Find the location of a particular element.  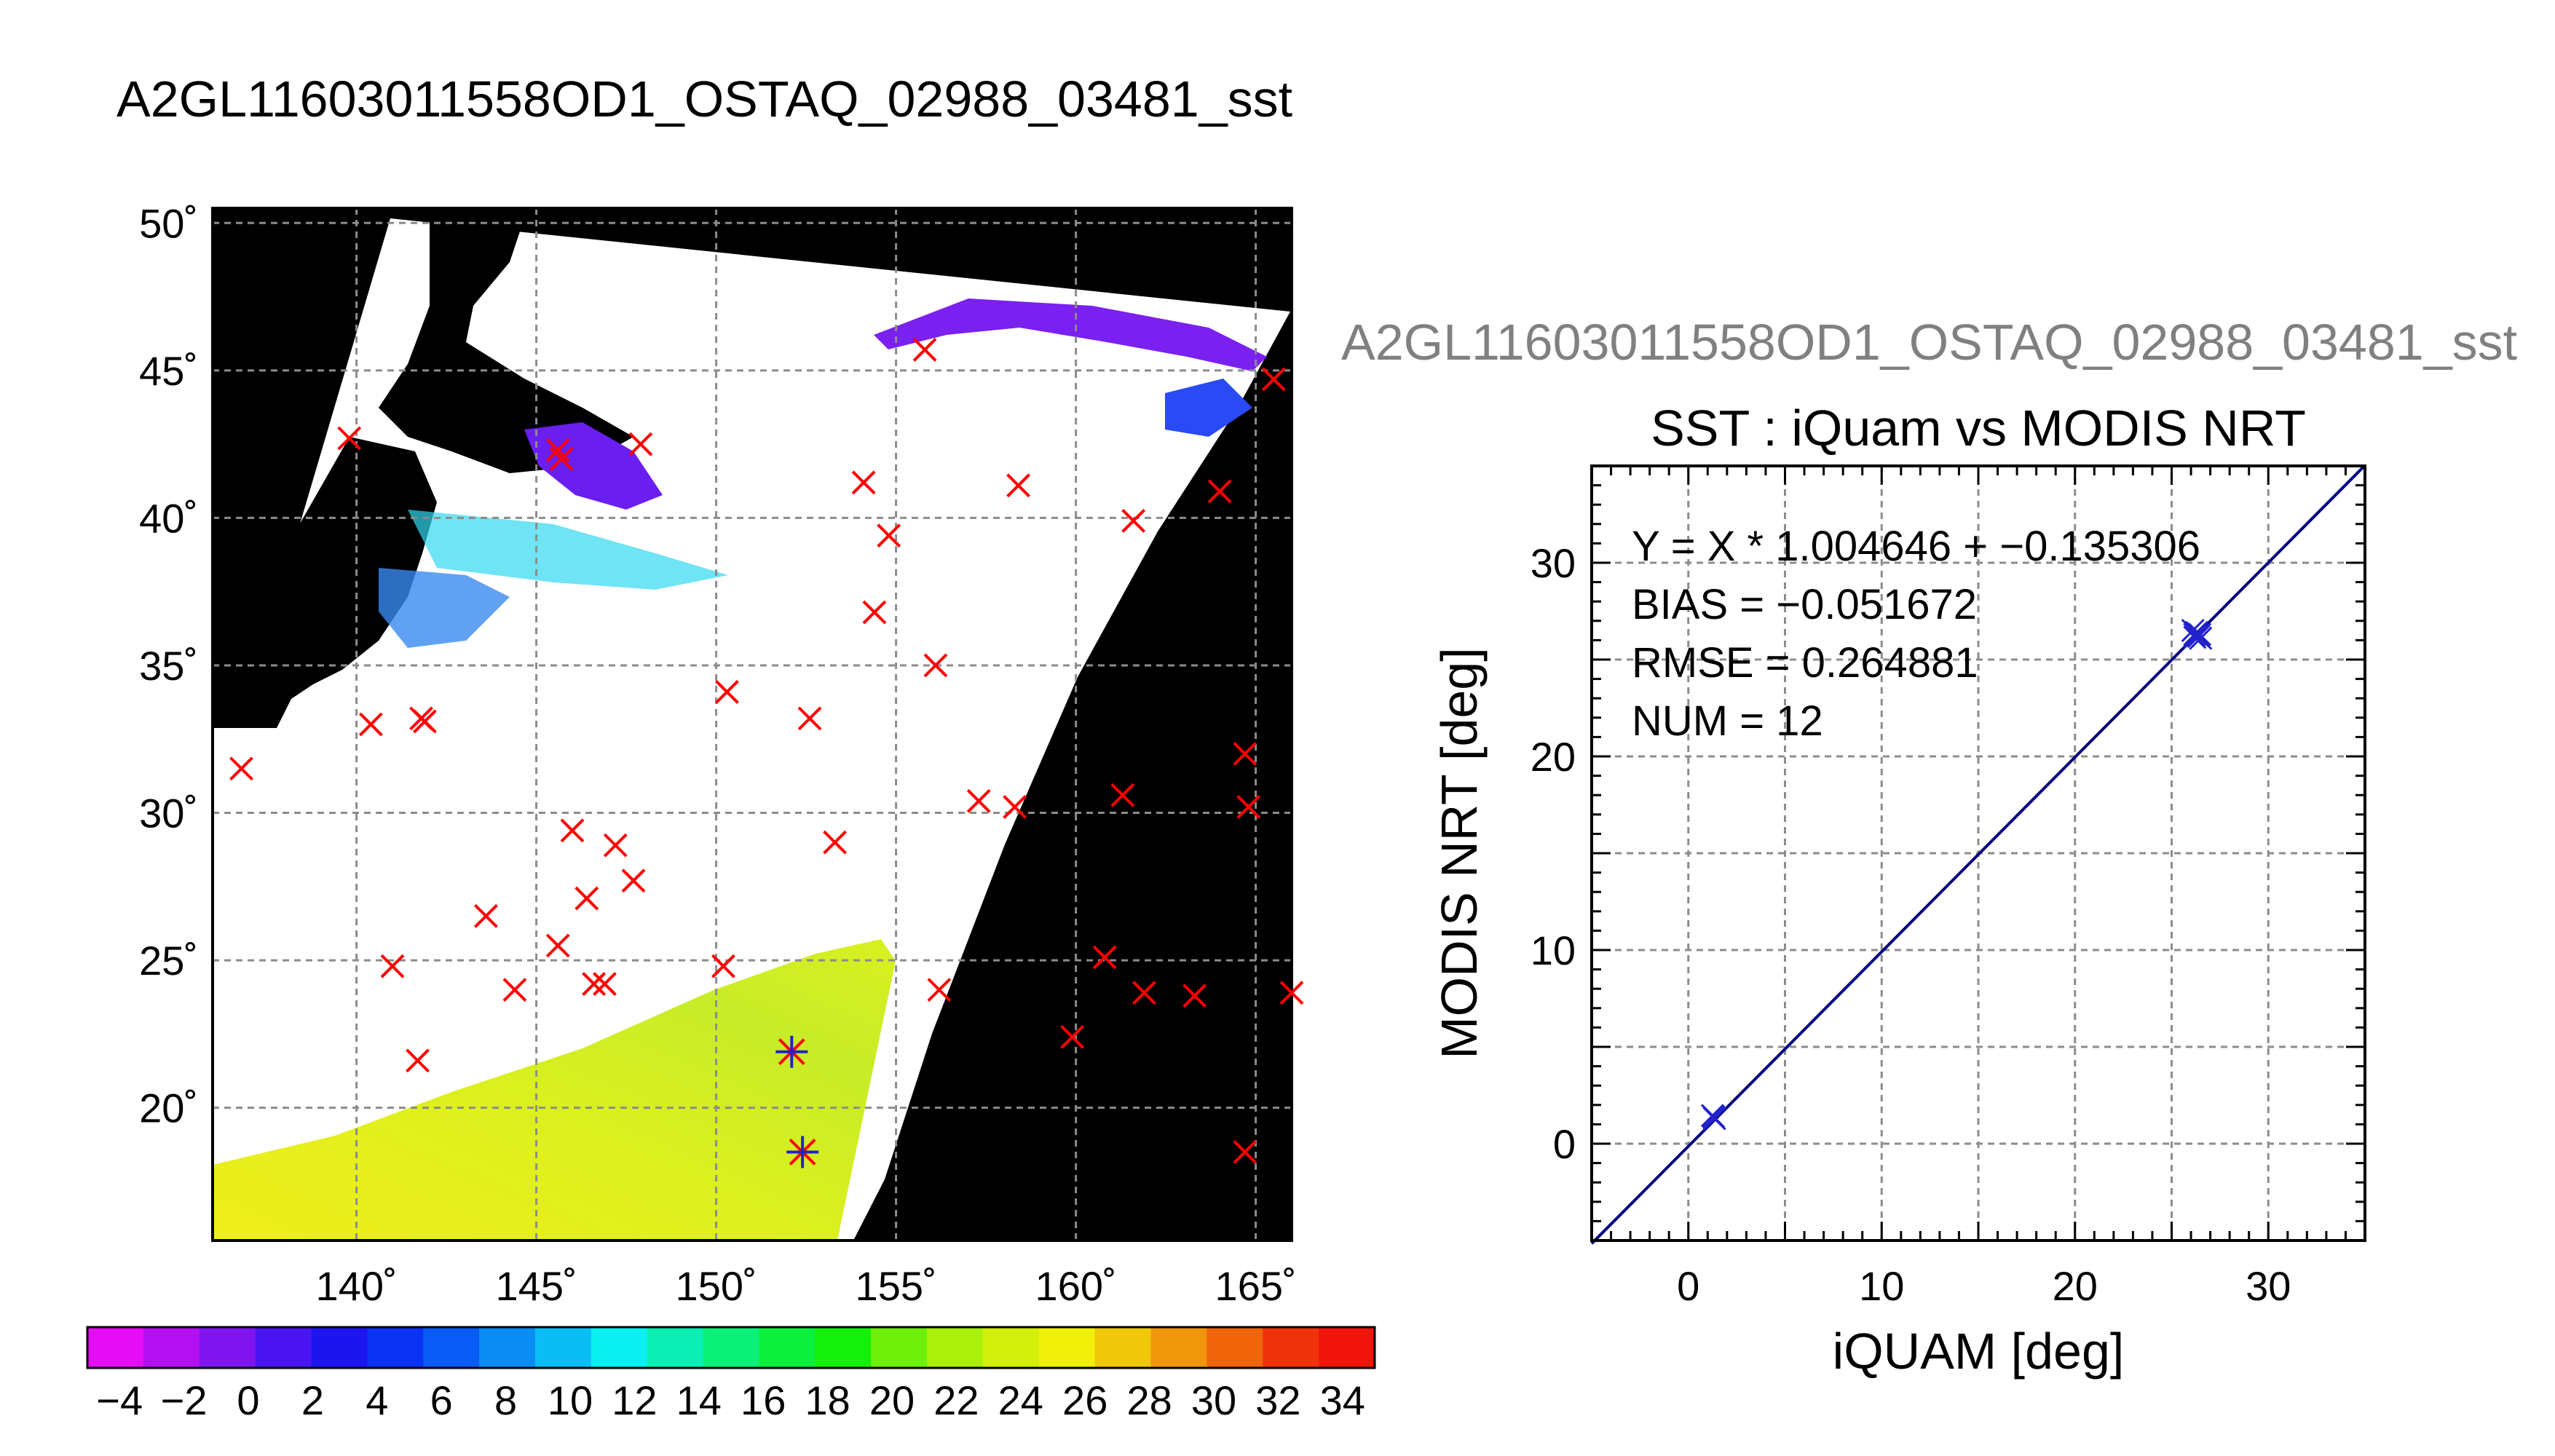

map-x-tick-label: 150˚ is located at coordinates (716, 1286).